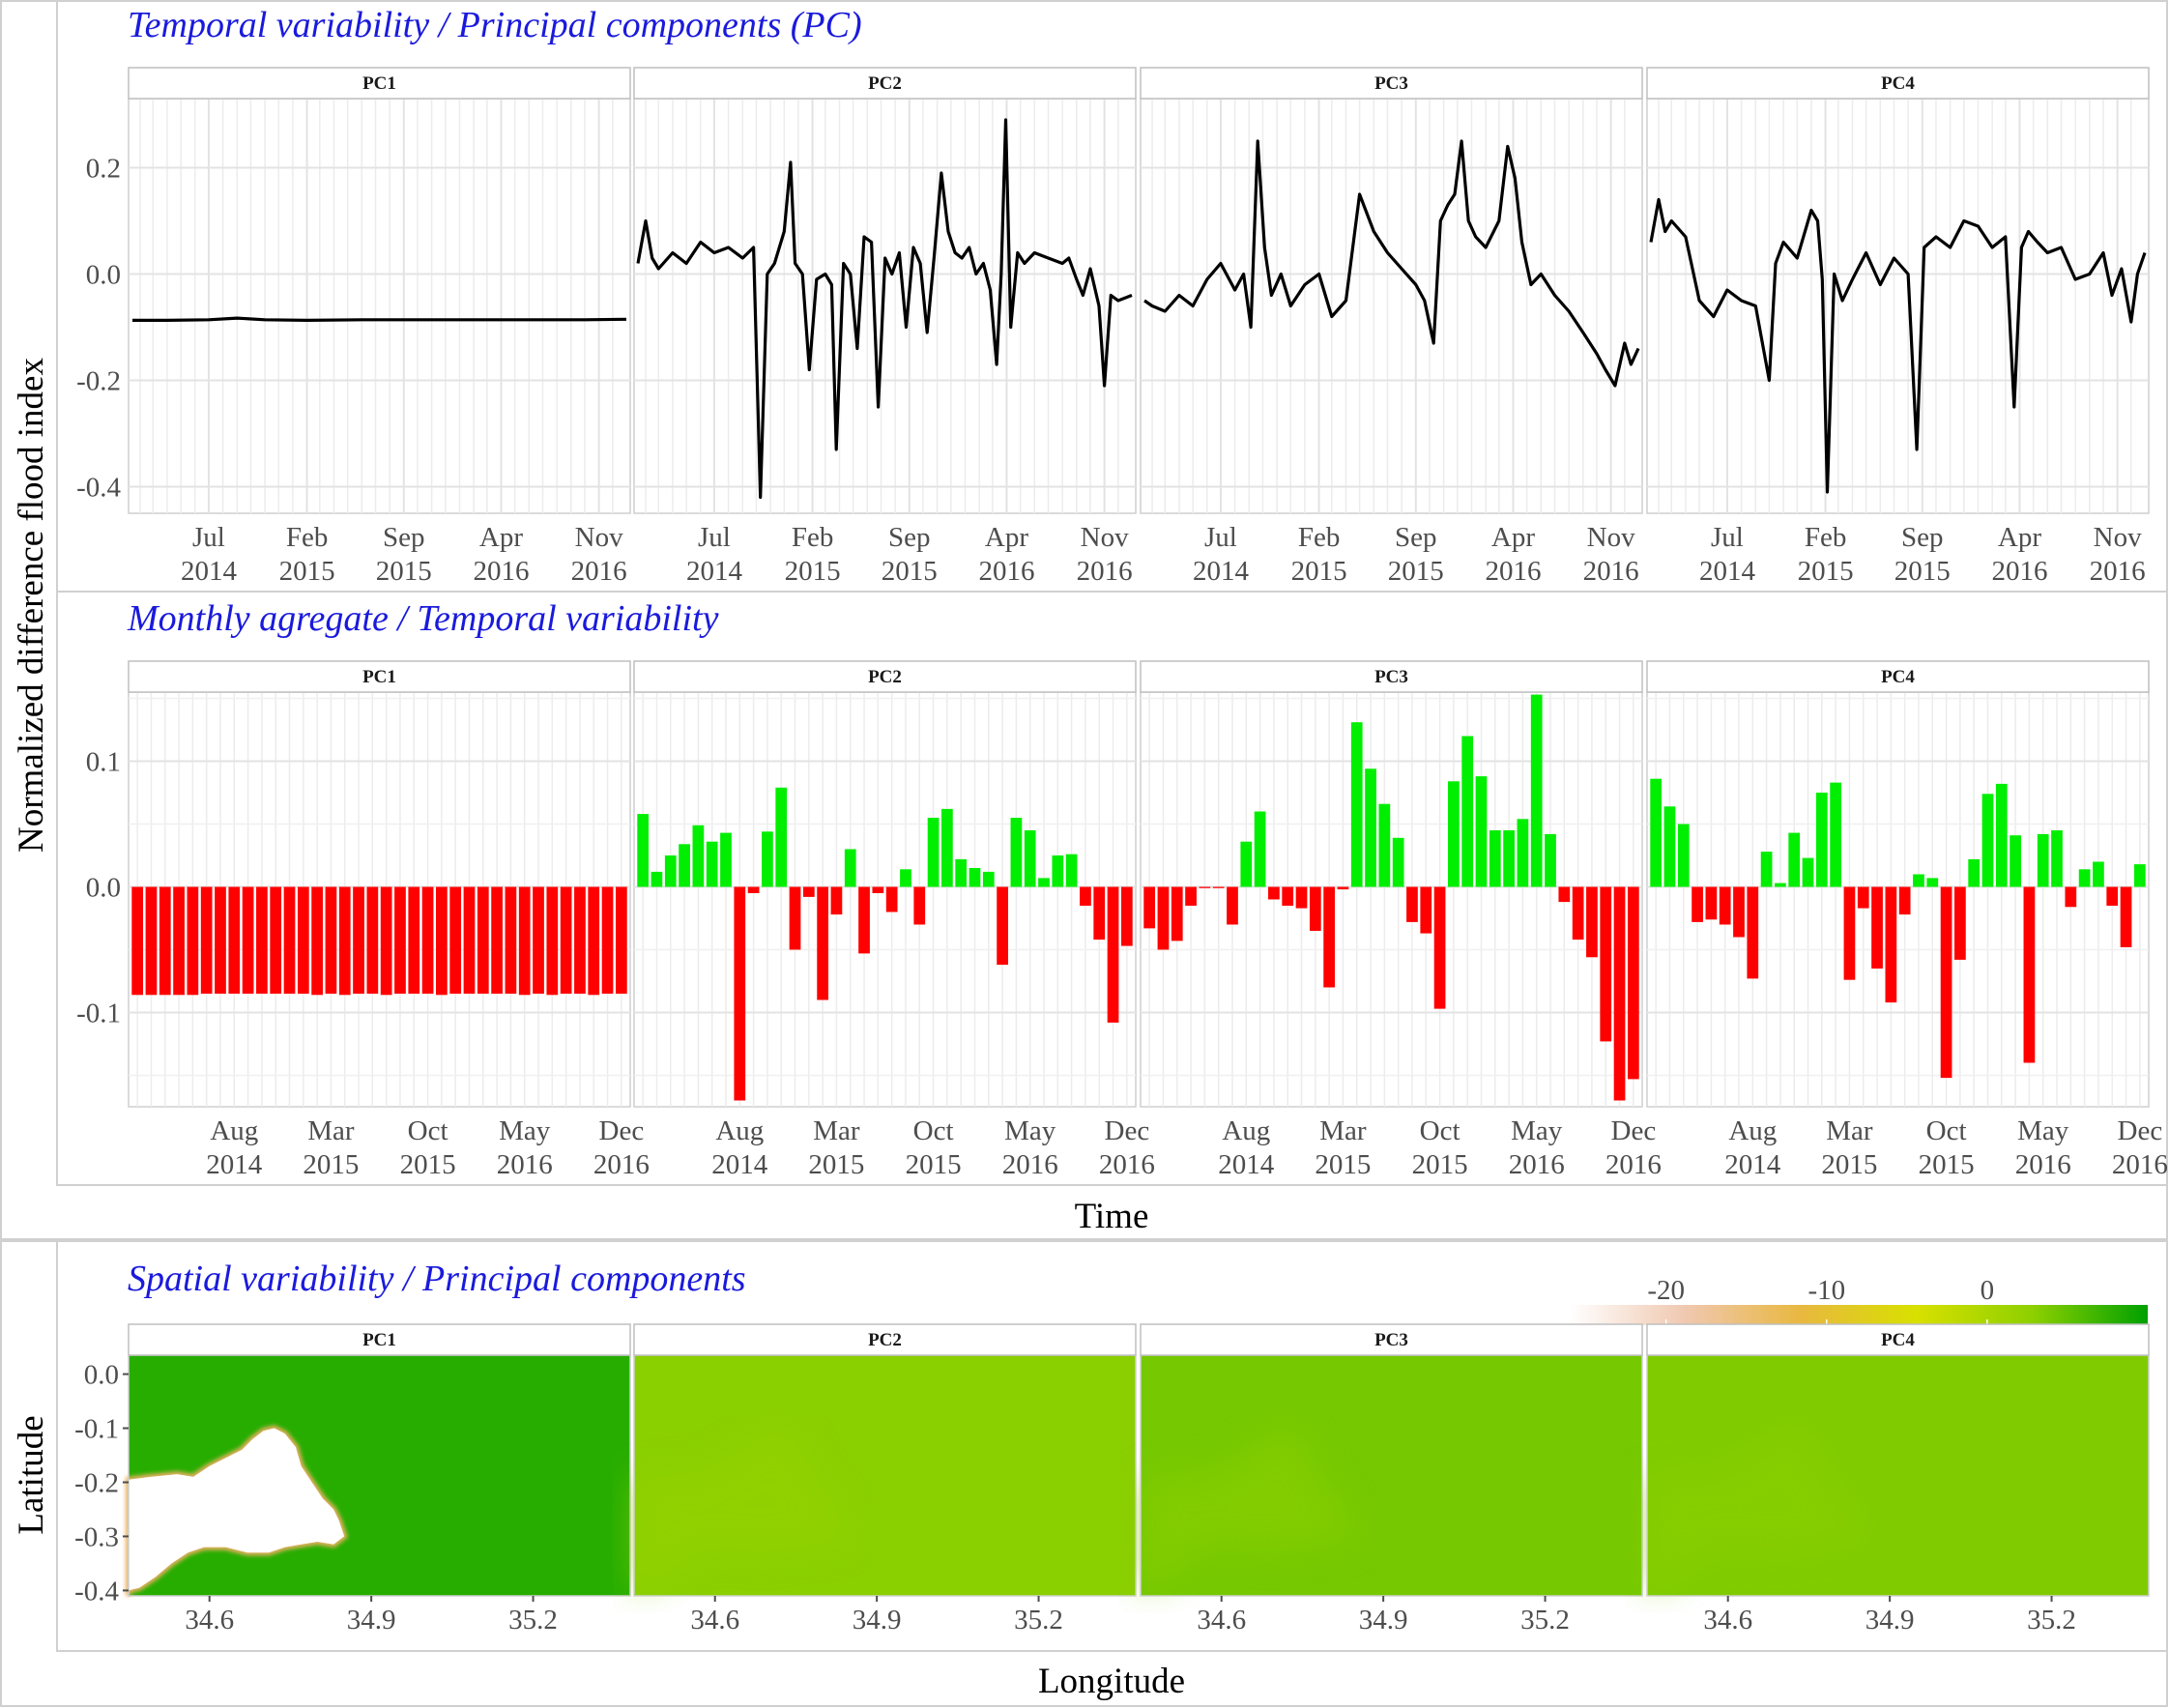 This screenshot has width=2169, height=1708. Describe the element at coordinates (715, 537) in the screenshot. I see `temporal-x-tick-month: Jul` at that location.